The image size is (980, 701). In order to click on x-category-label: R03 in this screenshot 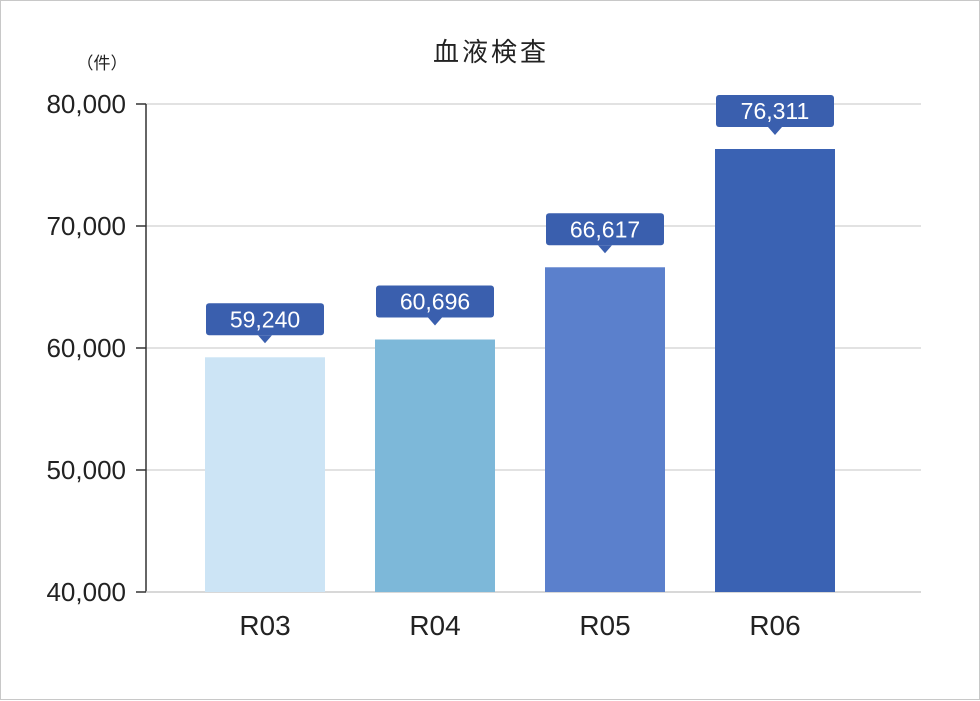, I will do `click(264, 625)`.